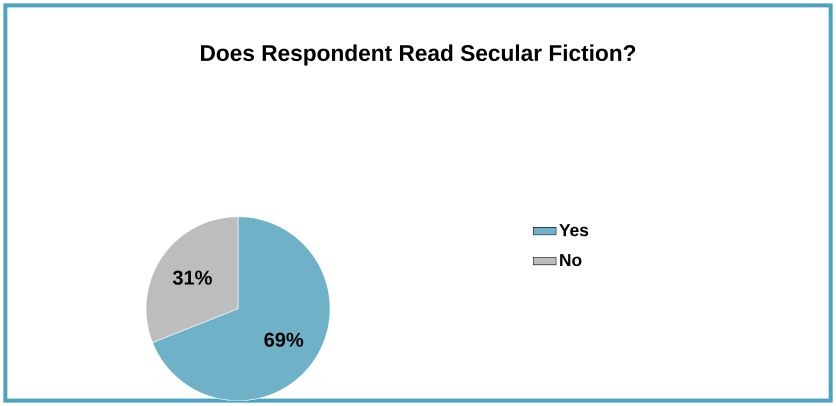  I want to click on chart-title: Does Respondent Read Secular Fiction?, so click(418, 55).